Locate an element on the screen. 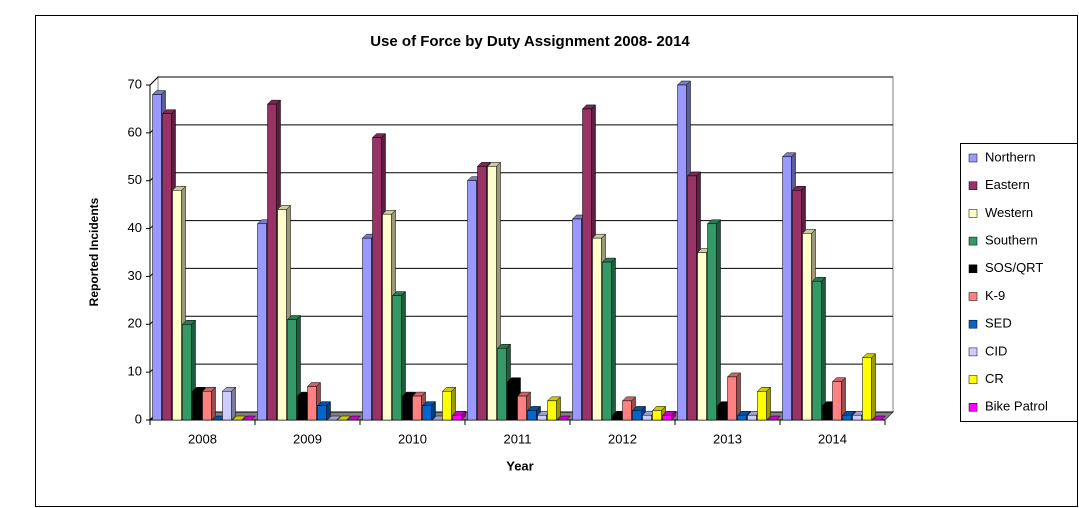 The height and width of the screenshot is (508, 1079). legend-label: Bike Patrol is located at coordinates (1016, 406).